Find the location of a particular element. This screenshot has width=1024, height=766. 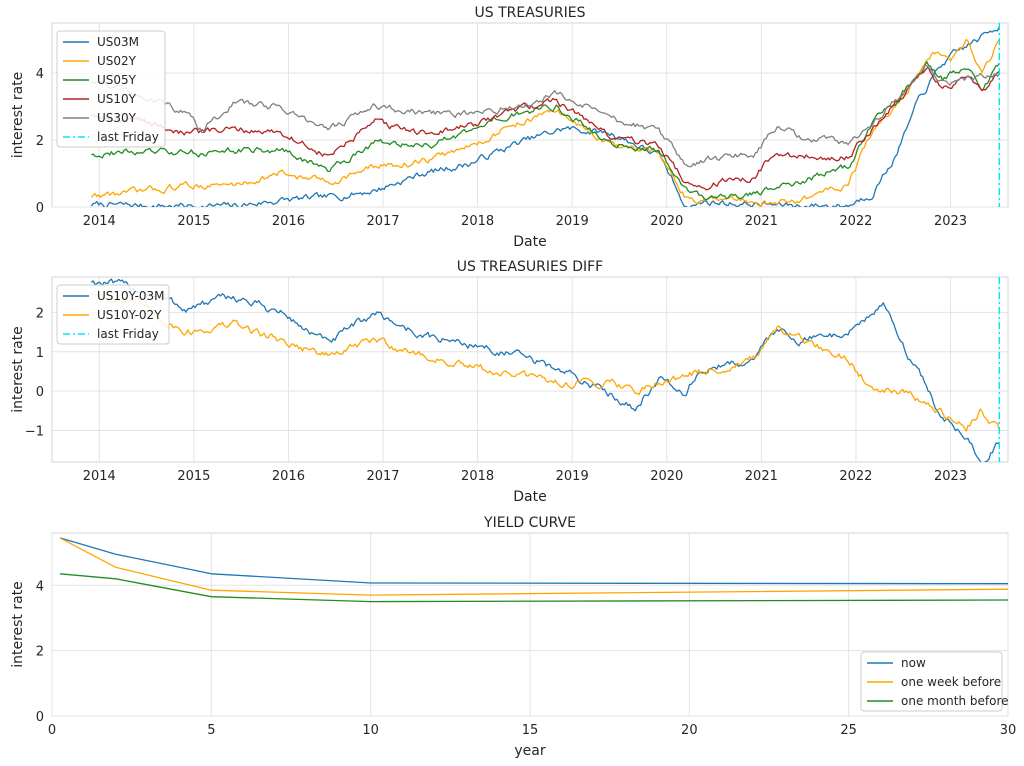

legend-entry: US10Y-02Y is located at coordinates (129, 315).